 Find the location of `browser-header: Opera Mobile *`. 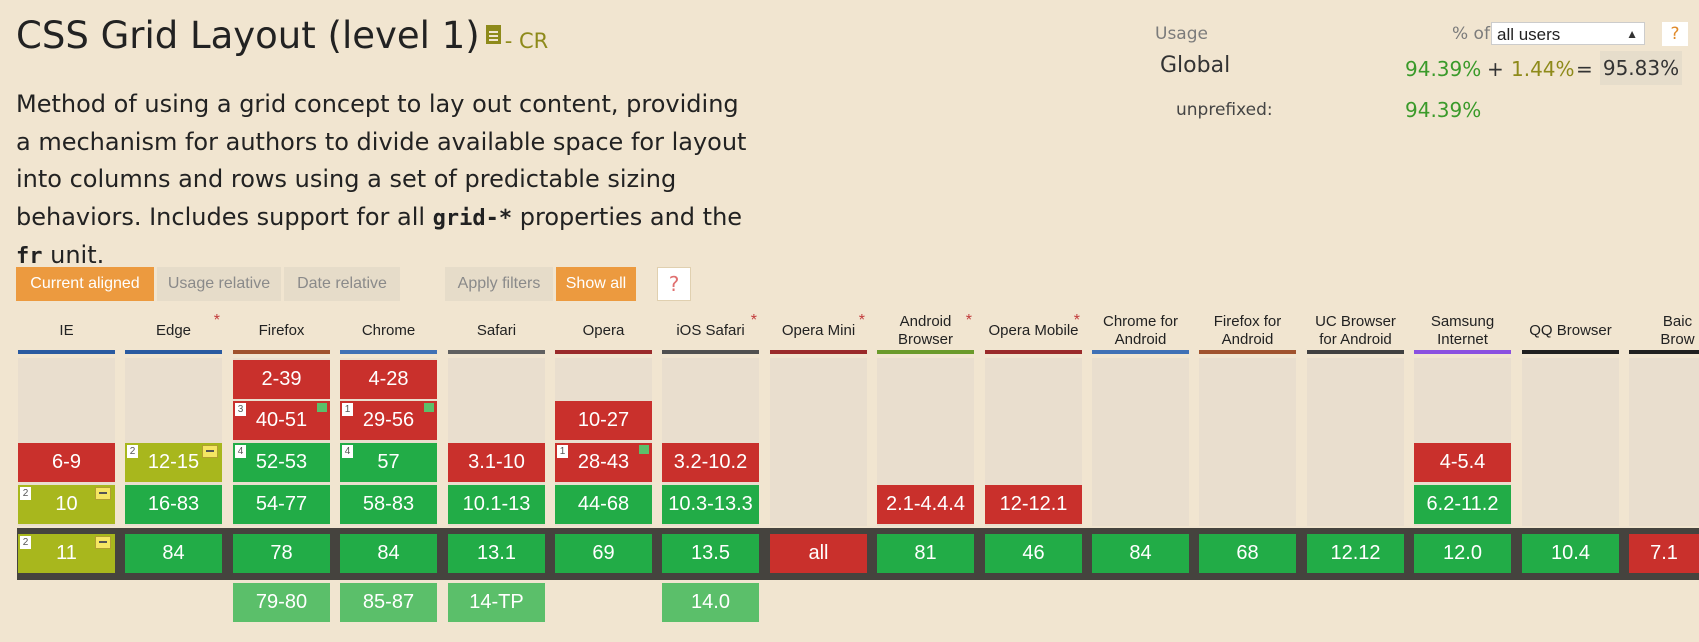

browser-header: Opera Mobile * is located at coordinates (1033, 331).